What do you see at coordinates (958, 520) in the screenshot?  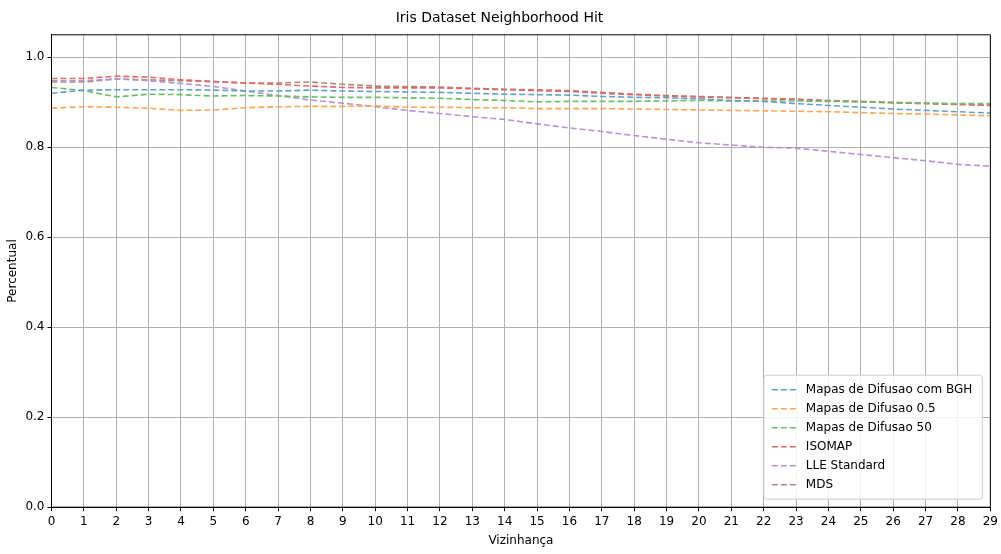 I see `x-tick-label: 28` at bounding box center [958, 520].